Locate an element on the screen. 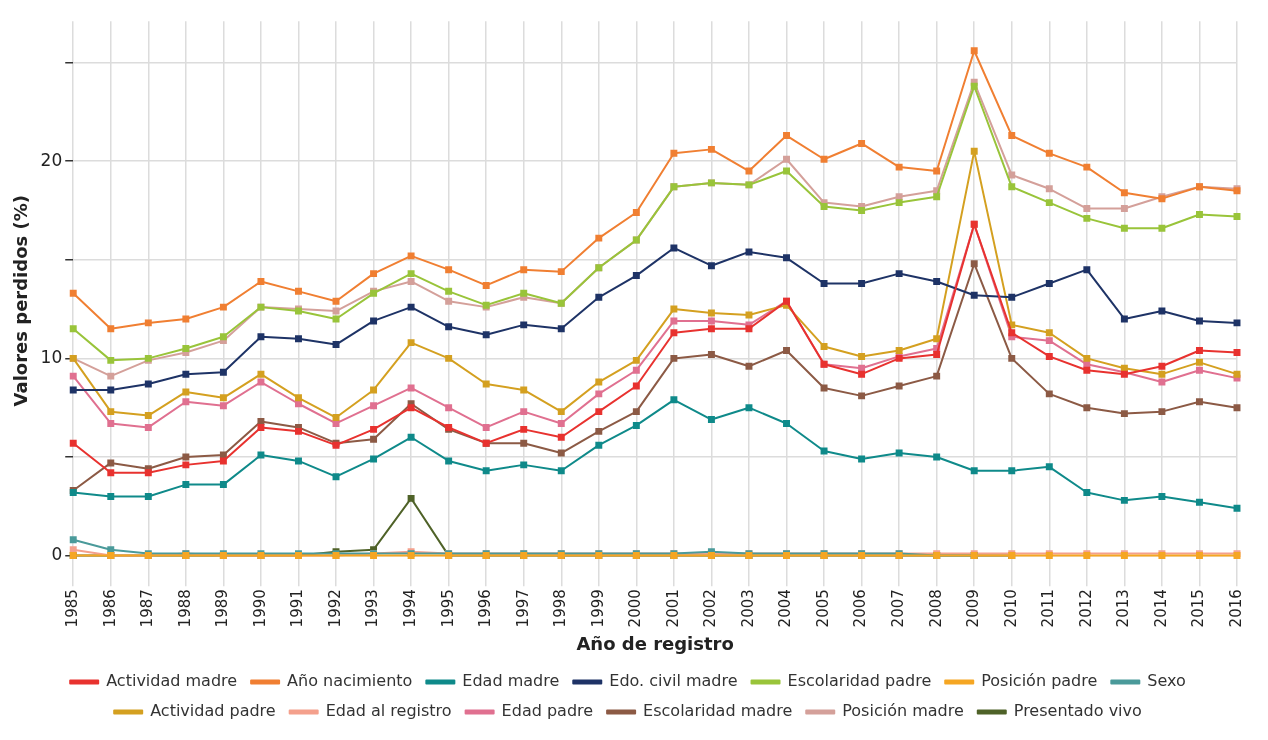  x-tick-label: 1989 is located at coordinates (222, 608).